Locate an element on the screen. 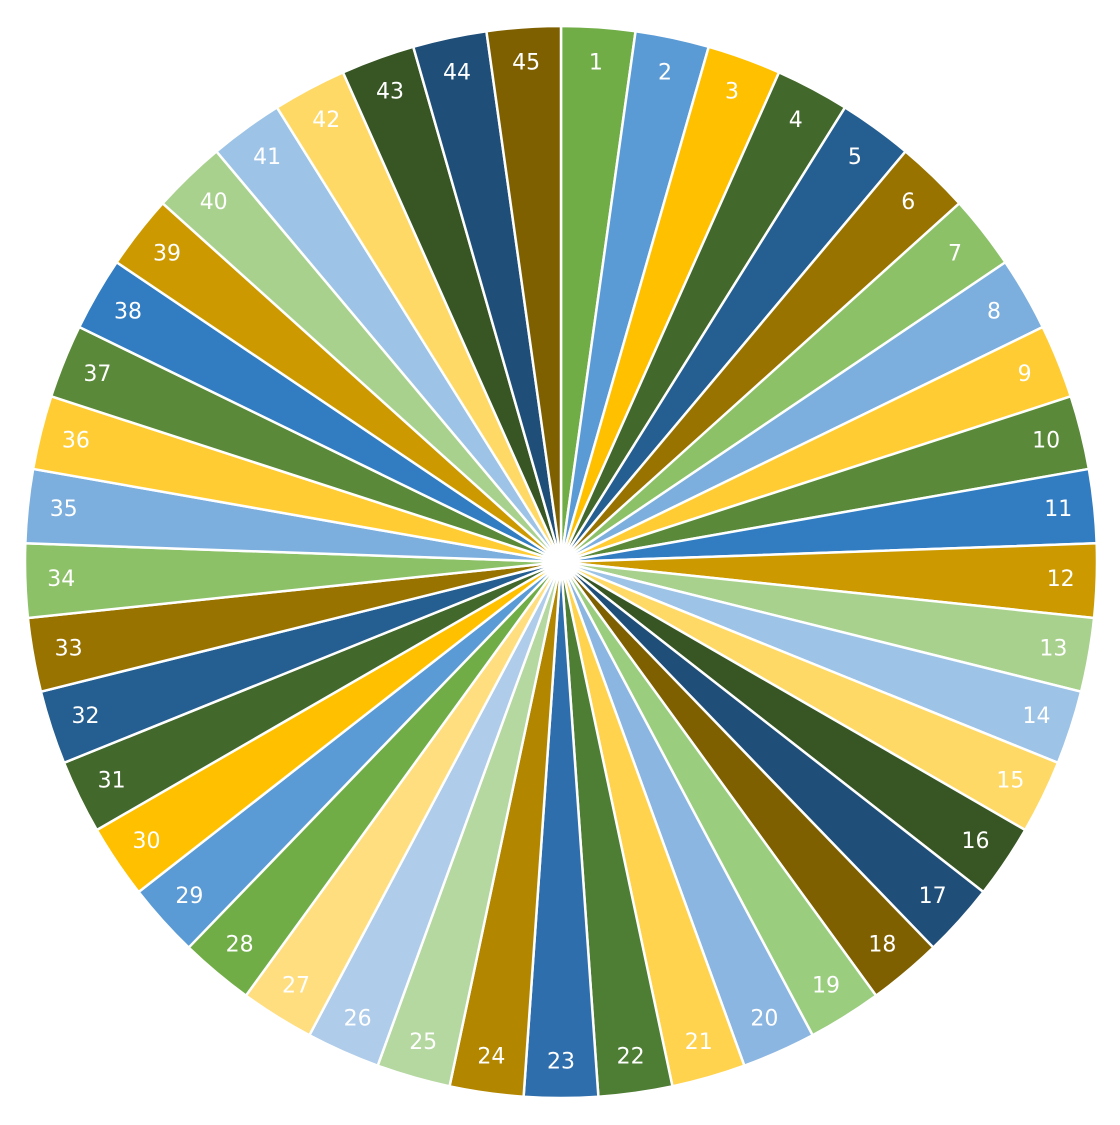 Image resolution: width=1120 pixels, height=1125 pixels. slice-label-23: 23 is located at coordinates (561, 1062).